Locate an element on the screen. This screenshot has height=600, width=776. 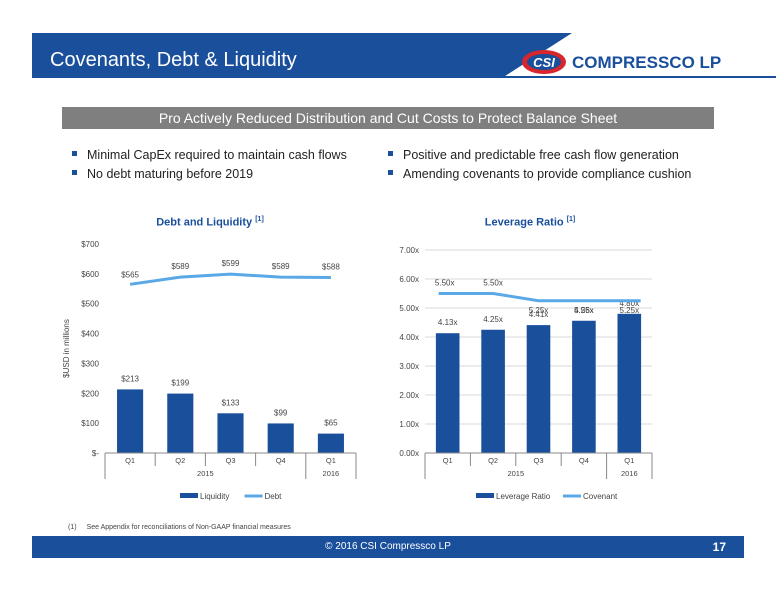
brand-logo: CSI COMPRESSCO LP is located at coordinates (621, 62).